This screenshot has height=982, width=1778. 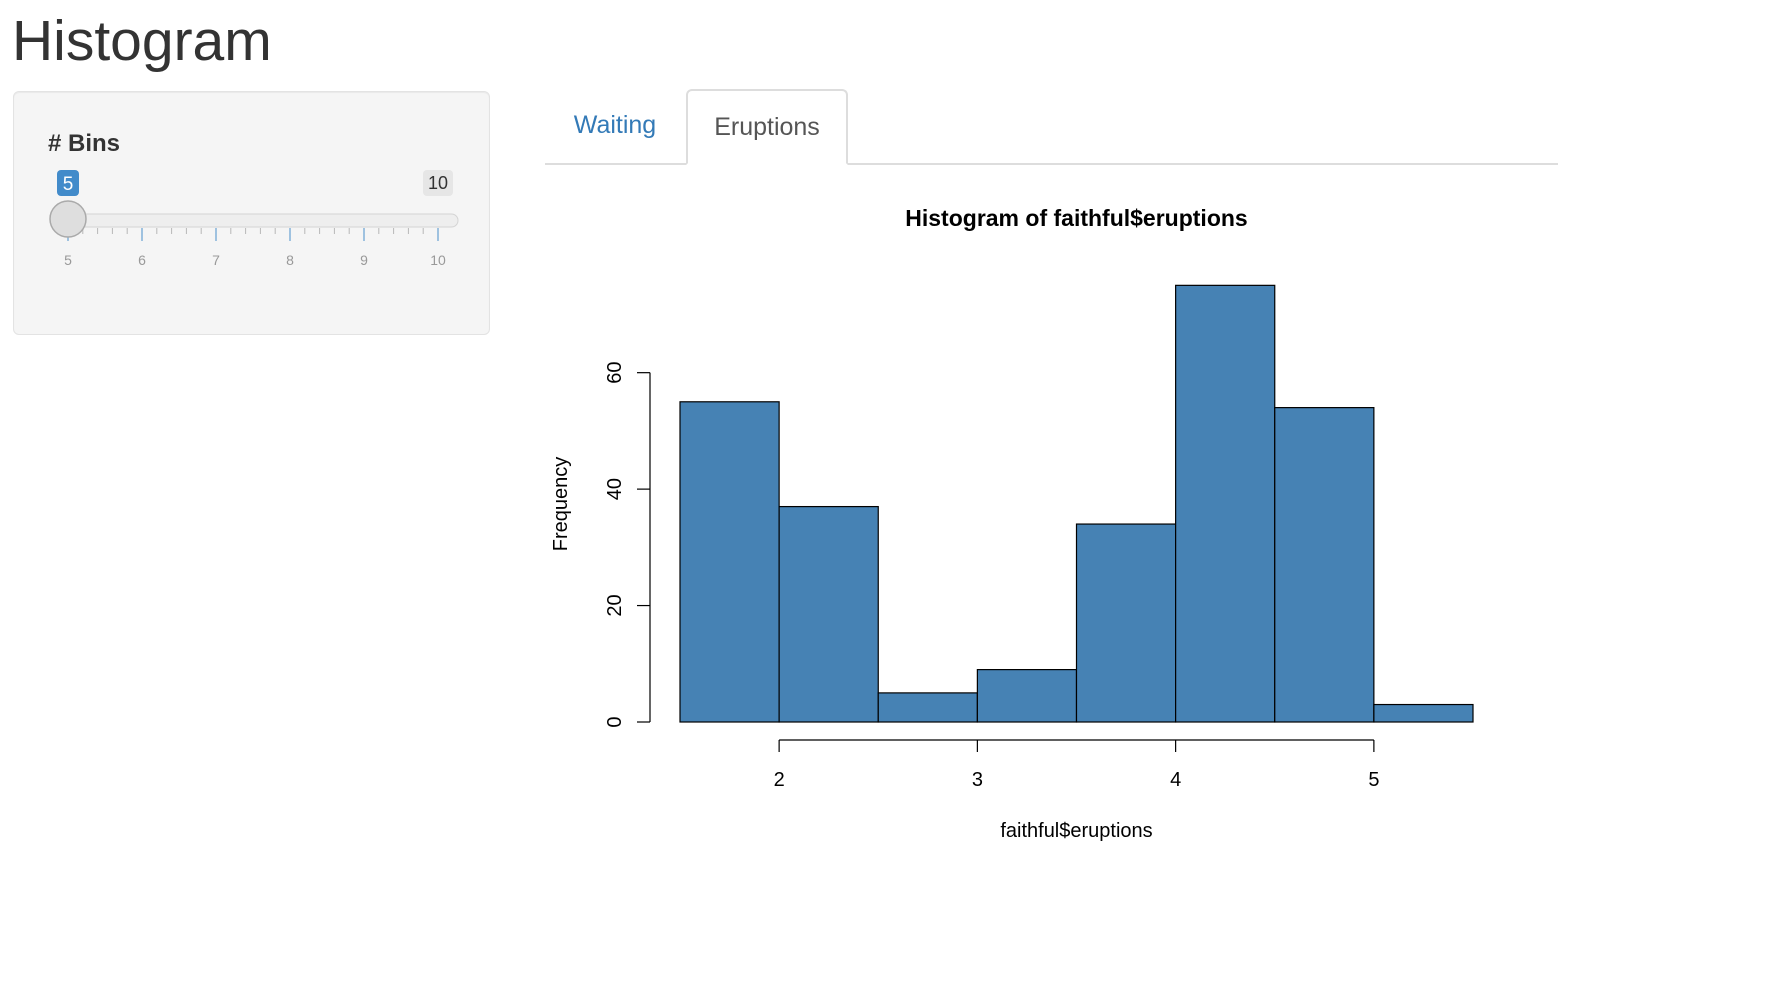 I want to click on slider-tick-label: 8, so click(x=290, y=260).